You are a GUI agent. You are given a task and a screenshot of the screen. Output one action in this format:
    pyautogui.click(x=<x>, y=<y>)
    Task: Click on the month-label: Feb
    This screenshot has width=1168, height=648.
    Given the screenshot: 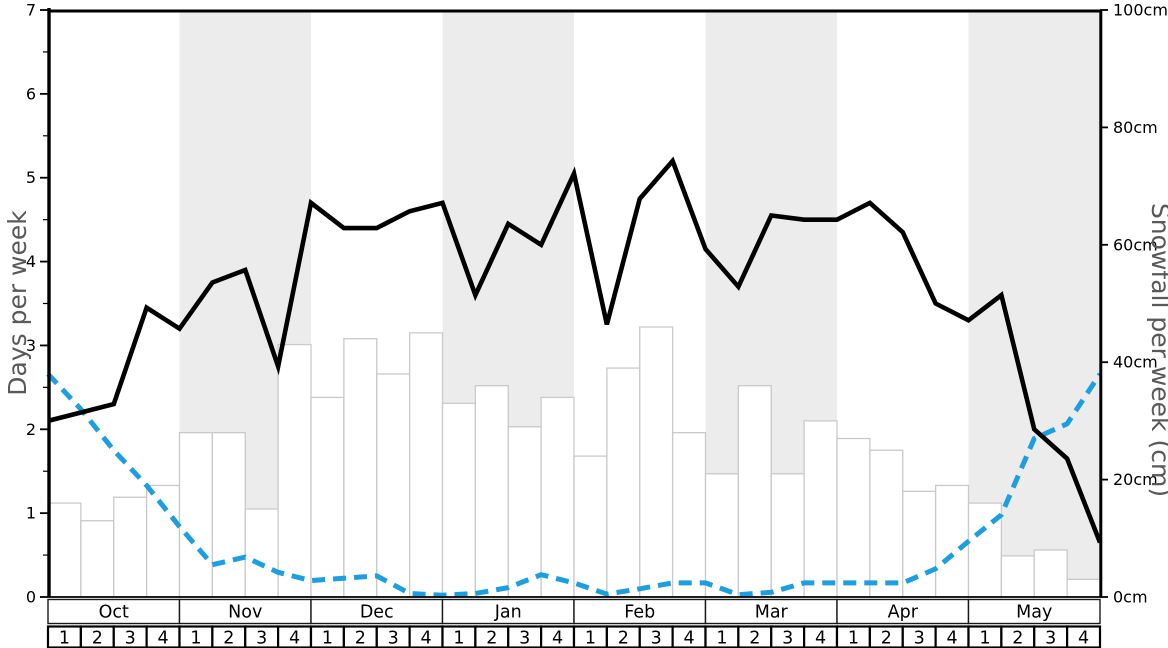 What is the action you would take?
    pyautogui.click(x=639, y=613)
    